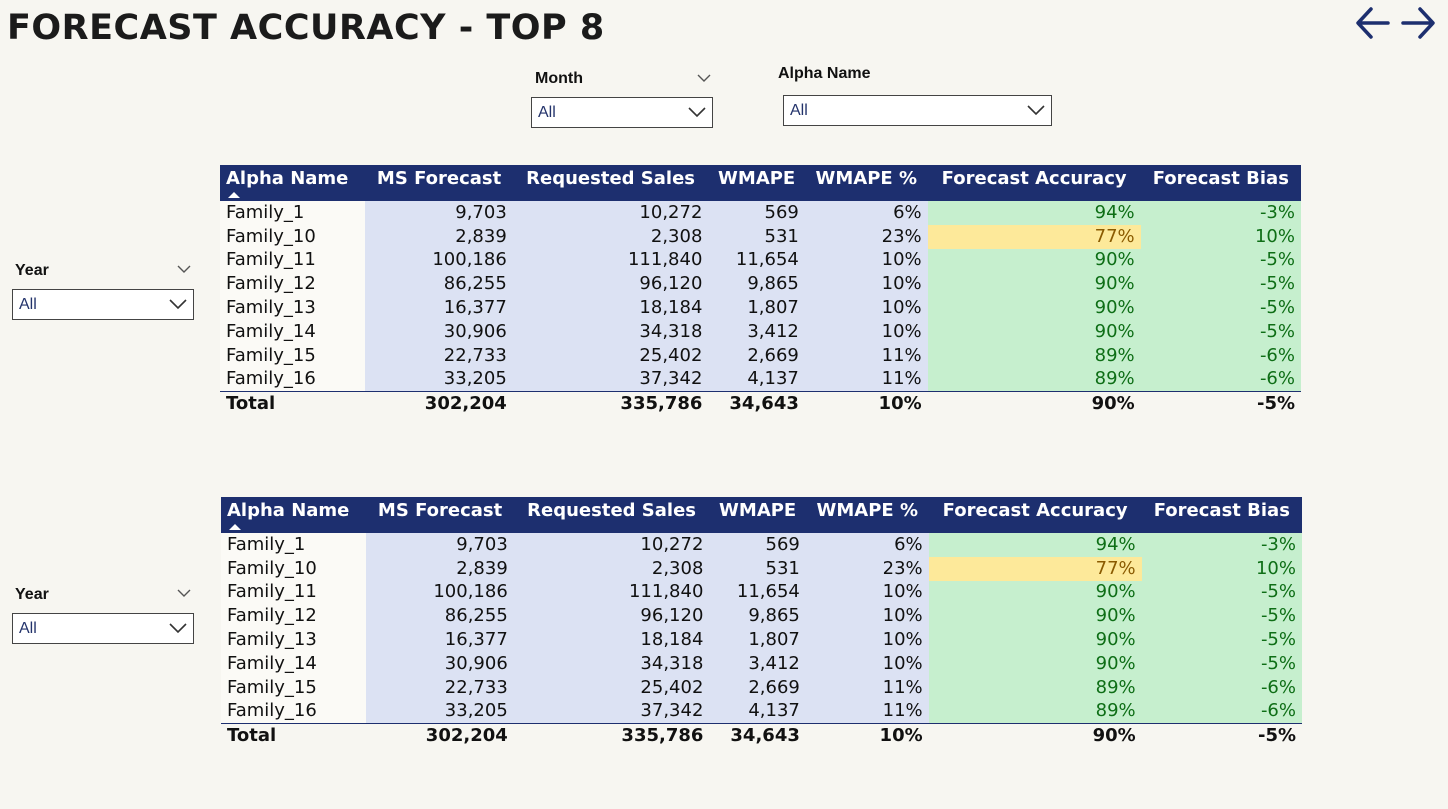 The height and width of the screenshot is (809, 1448). Describe the element at coordinates (1034, 213) in the screenshot. I see `table-cell: 94%` at that location.